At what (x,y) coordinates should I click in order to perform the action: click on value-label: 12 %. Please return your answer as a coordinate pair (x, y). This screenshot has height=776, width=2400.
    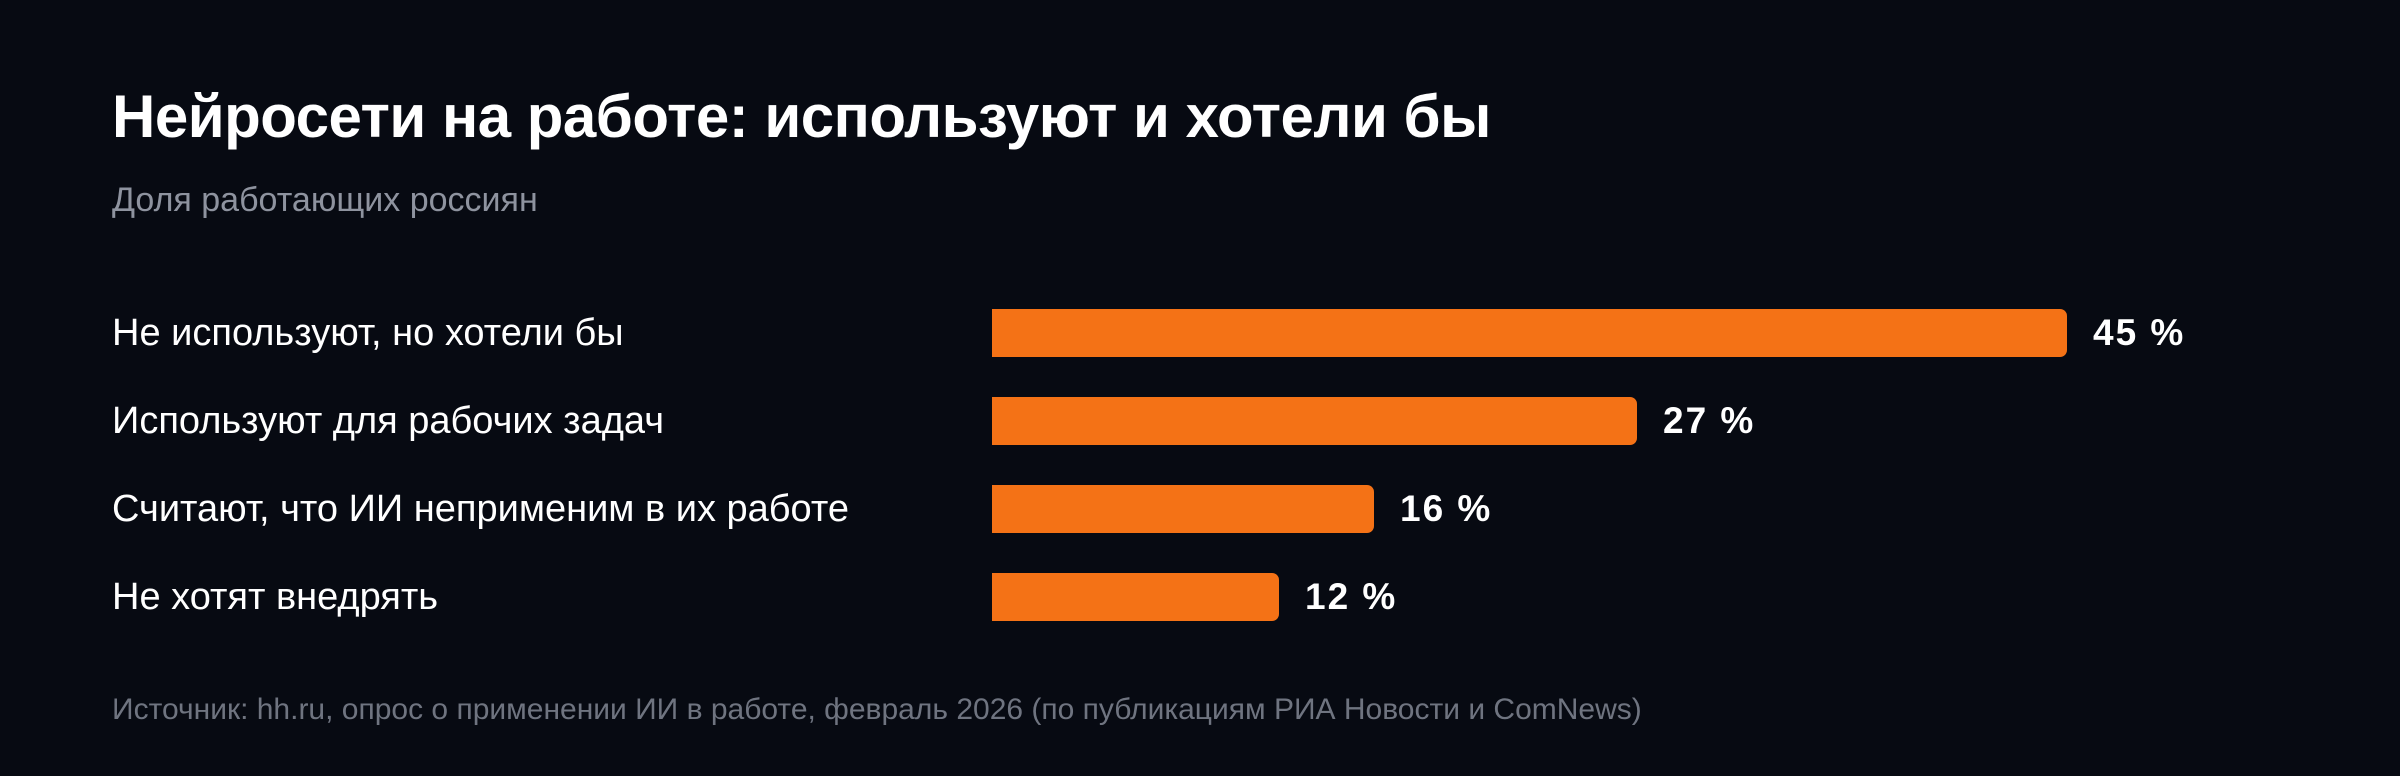
    Looking at the image, I should click on (1351, 596).